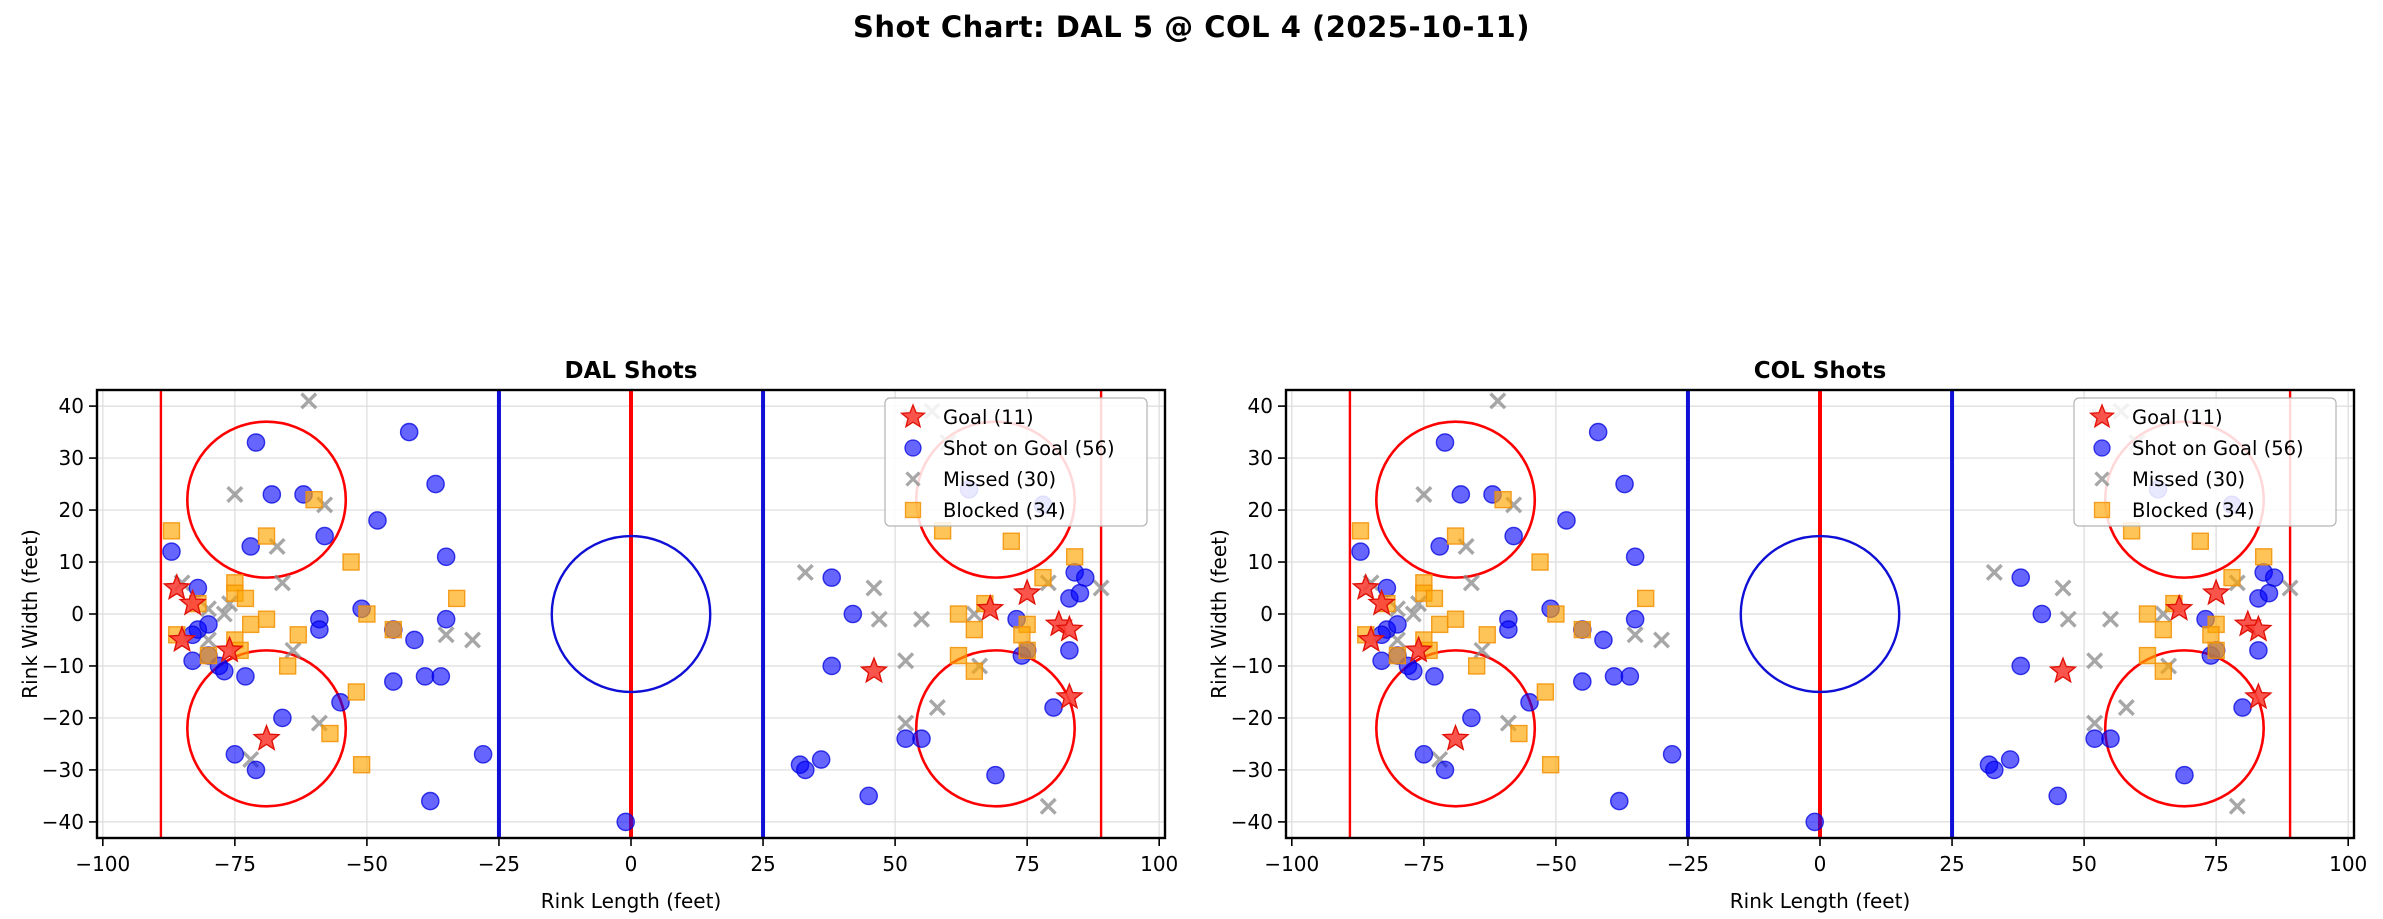  Describe the element at coordinates (1260, 406) in the screenshot. I see `y-tick-label: 40` at that location.